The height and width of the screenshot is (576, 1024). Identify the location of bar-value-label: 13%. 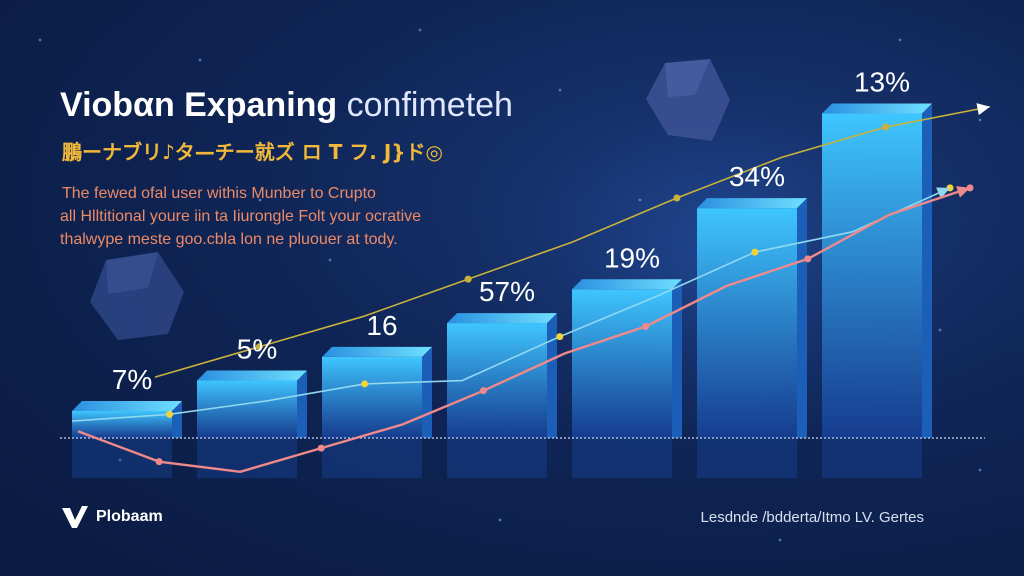
(882, 82).